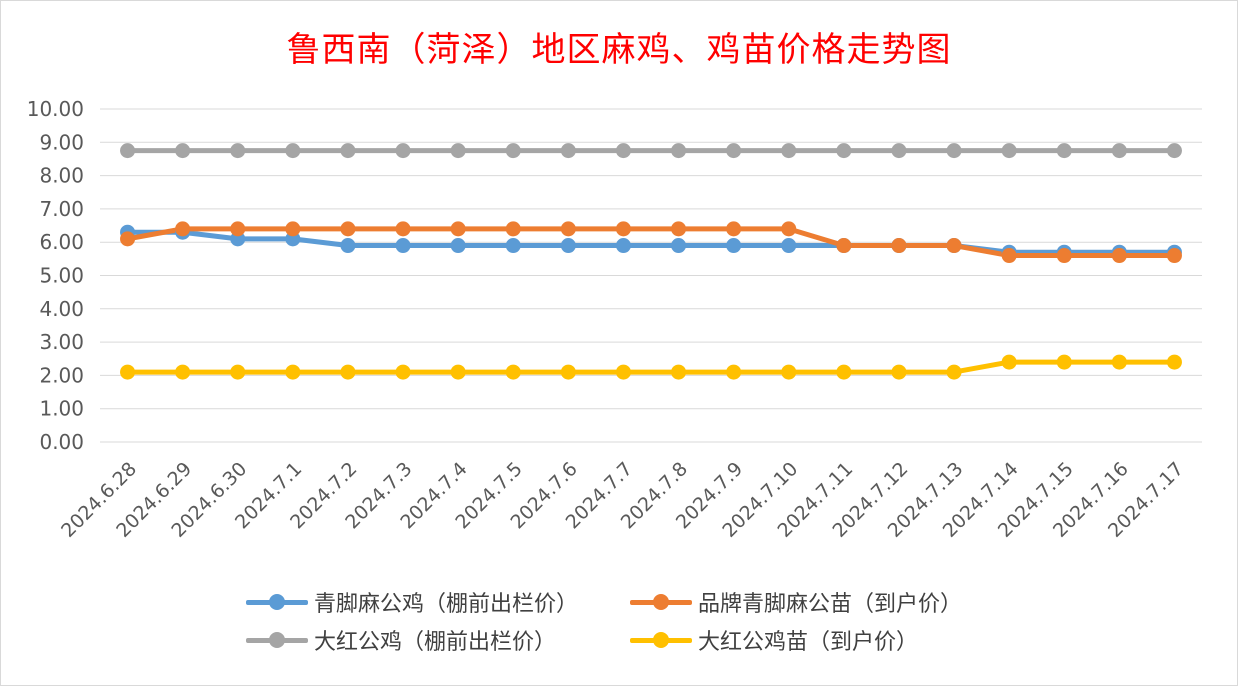 The image size is (1238, 686). What do you see at coordinates (808, 642) in the screenshot?
I see `legend-label-yellow: 大红公鸡苗（到户价）` at bounding box center [808, 642].